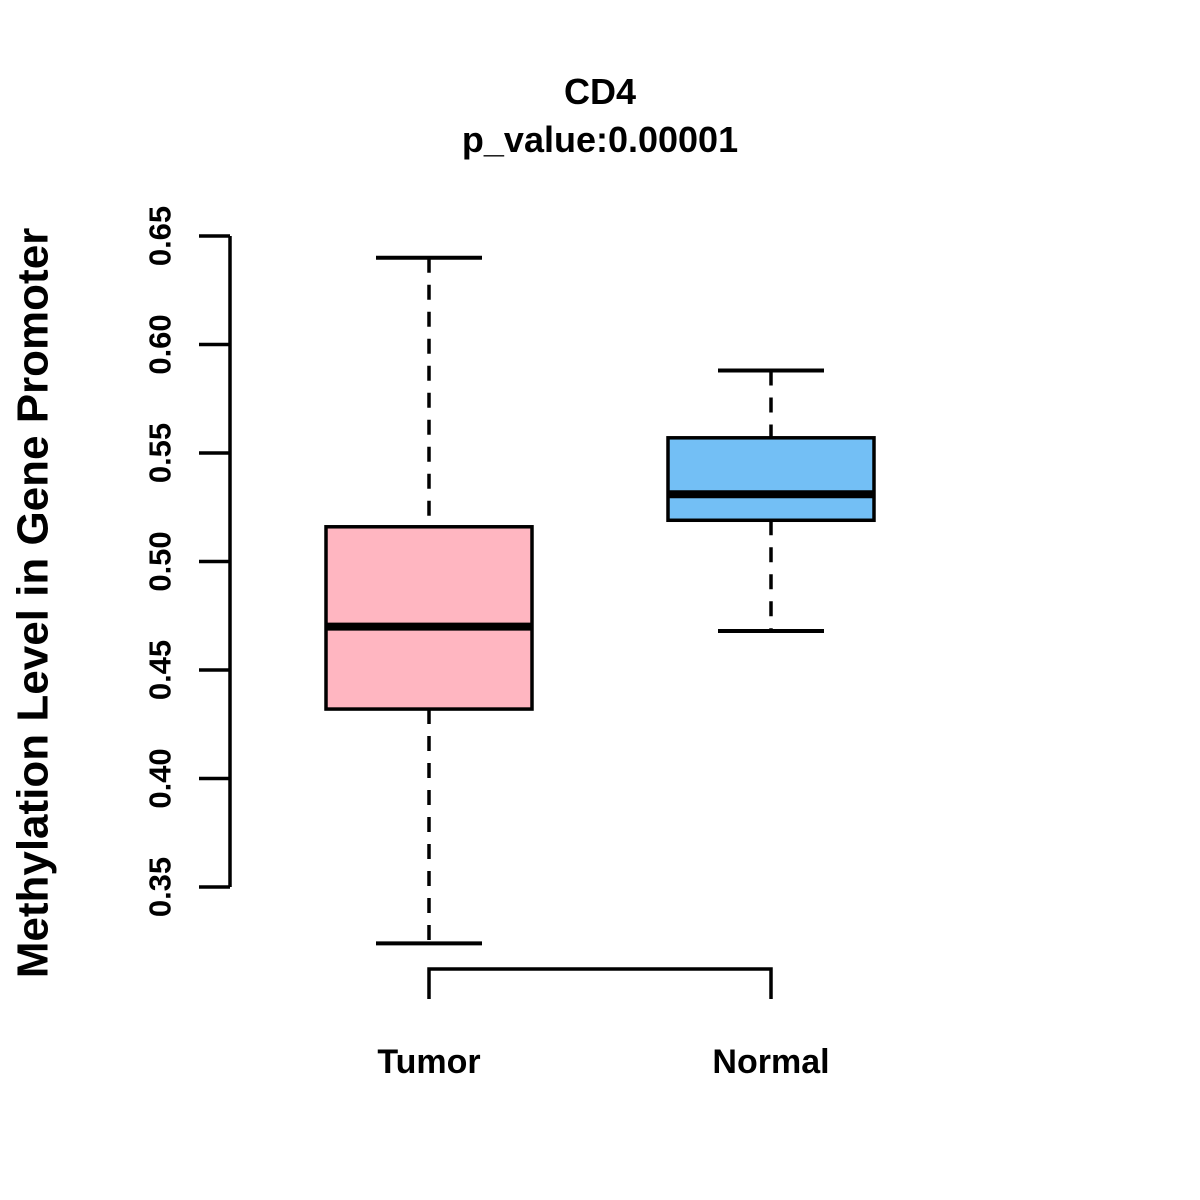 This screenshot has height=1200, width=1200. I want to click on y-tick-label: 0.50, so click(160, 561).